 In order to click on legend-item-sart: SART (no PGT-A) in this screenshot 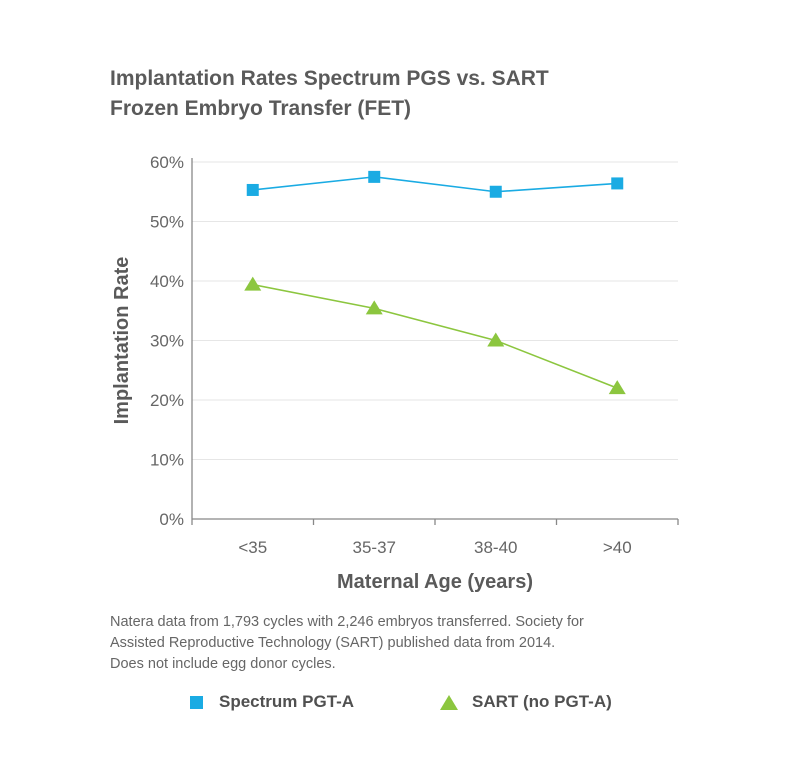, I will do `click(526, 702)`.